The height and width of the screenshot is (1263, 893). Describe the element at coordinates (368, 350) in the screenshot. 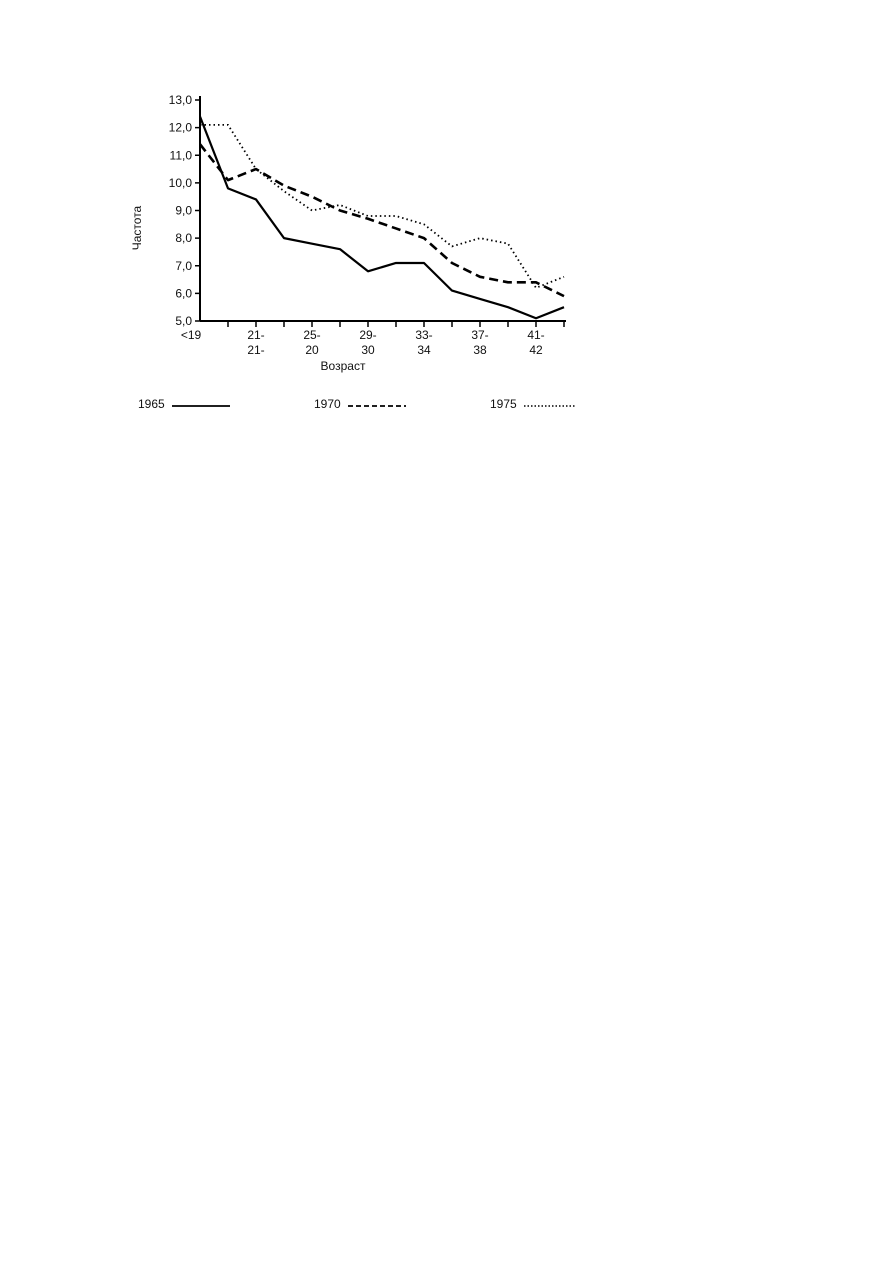

I see `x-tick-label-line: 30` at that location.